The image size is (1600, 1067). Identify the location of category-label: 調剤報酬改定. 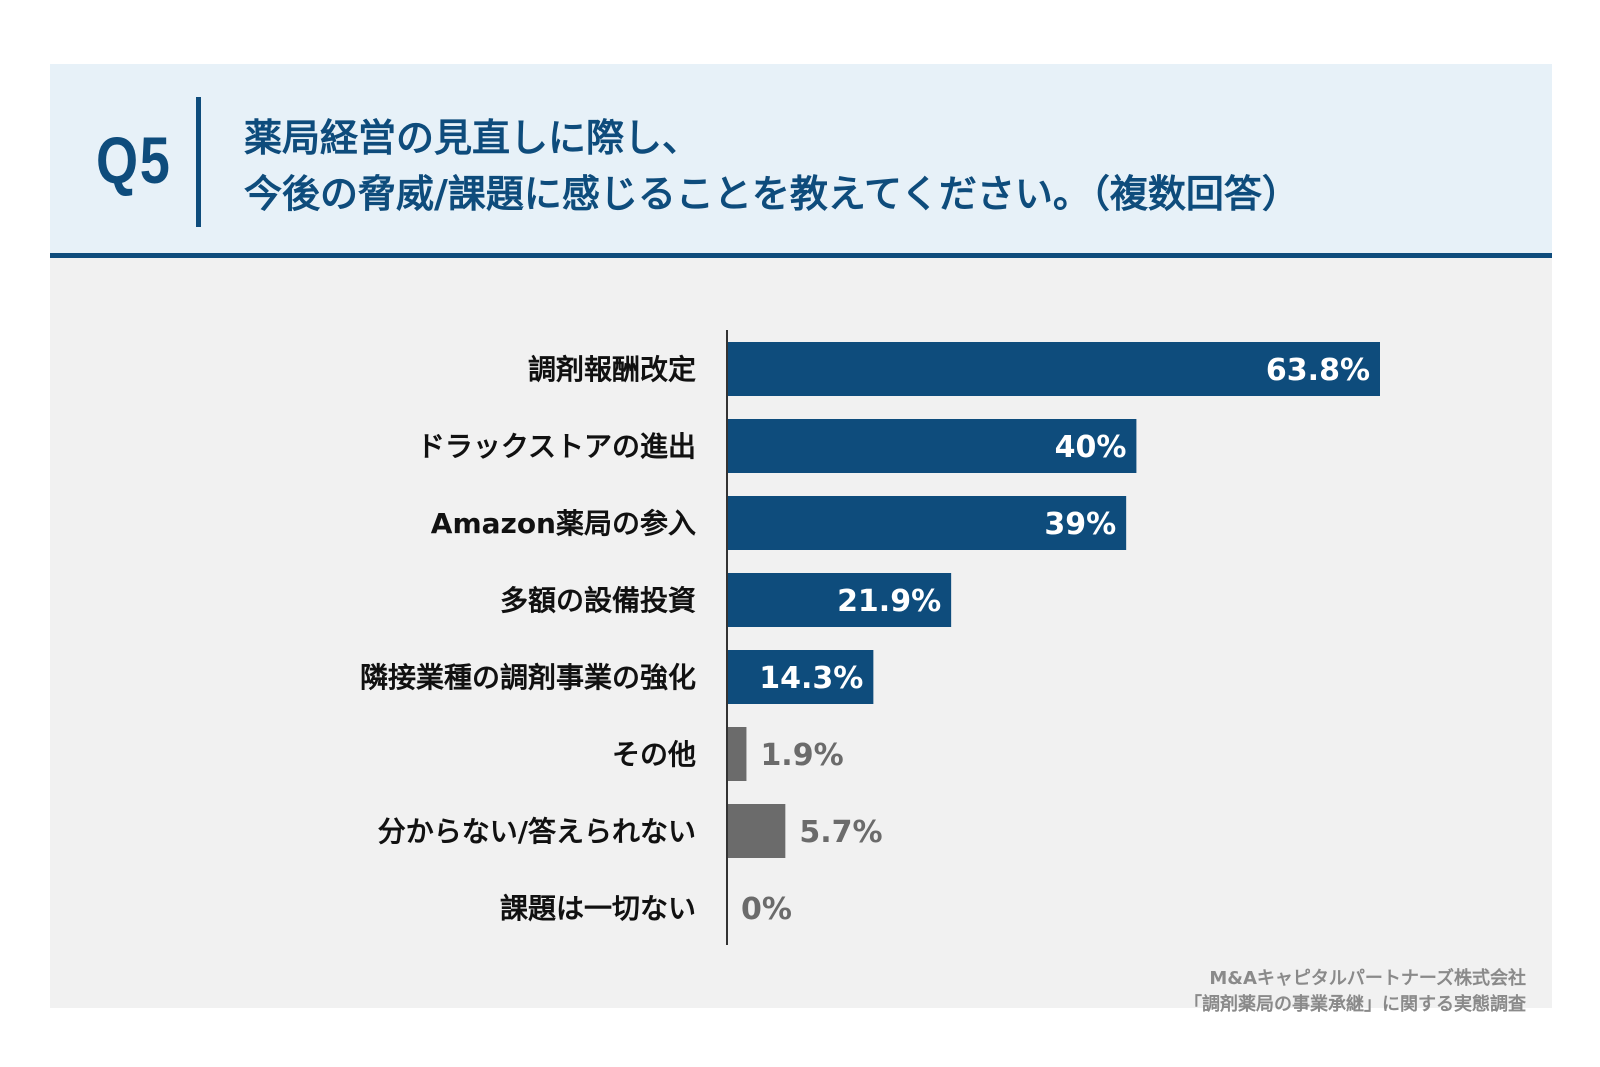
(612, 369).